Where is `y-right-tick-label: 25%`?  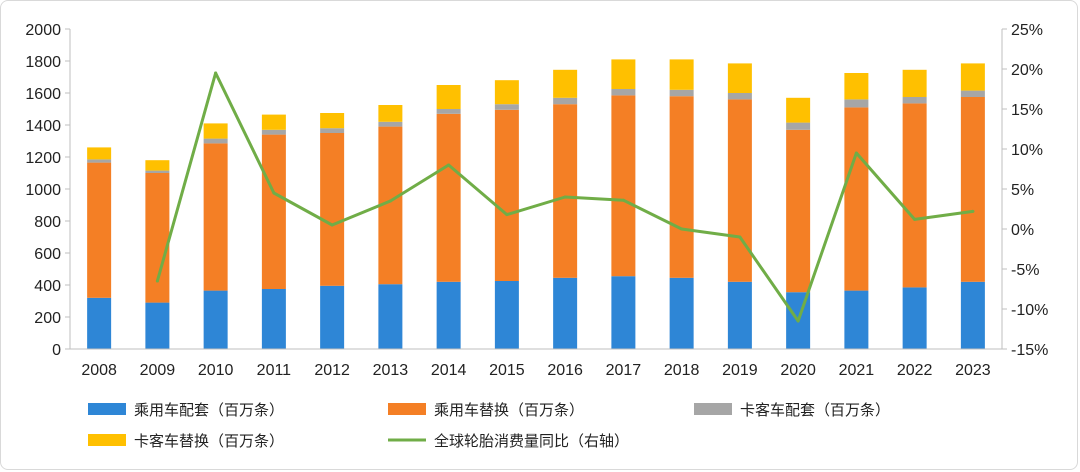 y-right-tick-label: 25% is located at coordinates (1027, 30).